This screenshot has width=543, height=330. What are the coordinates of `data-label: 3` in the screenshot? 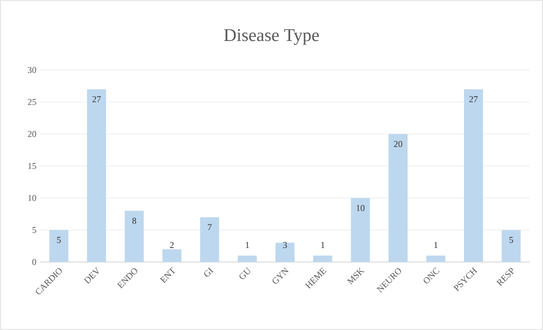 It's located at (285, 245).